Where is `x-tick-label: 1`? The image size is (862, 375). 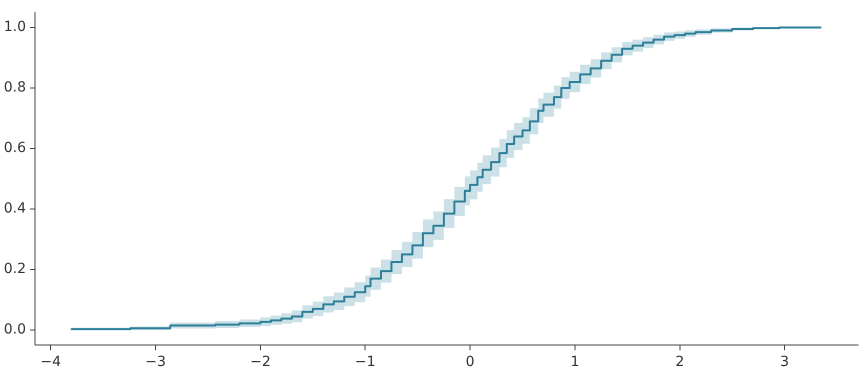 x-tick-label: 1 is located at coordinates (575, 362).